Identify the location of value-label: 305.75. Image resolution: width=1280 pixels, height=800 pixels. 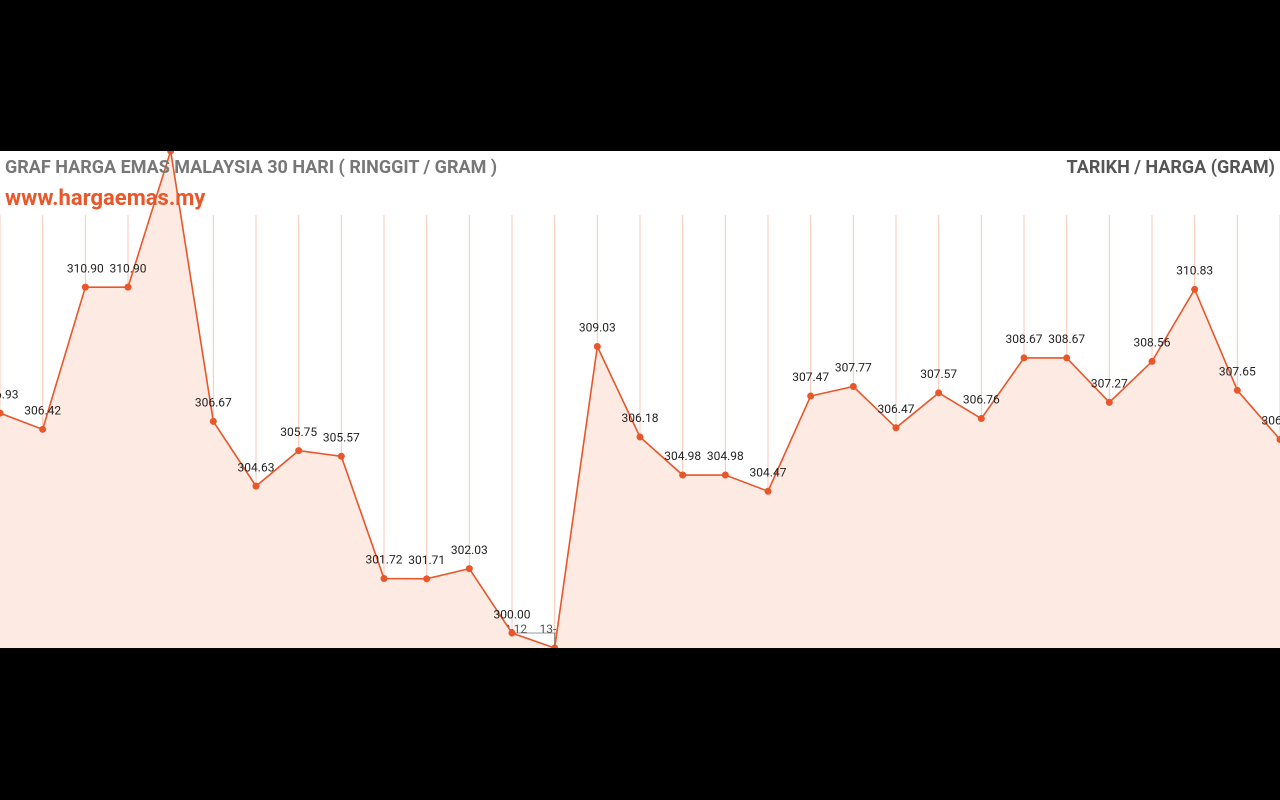
(298, 432).